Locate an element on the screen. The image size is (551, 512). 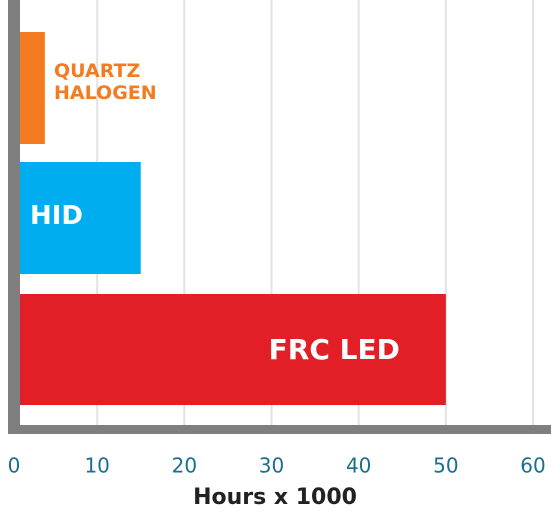
bar-label: QUARTZ HALOGEN is located at coordinates (105, 82).